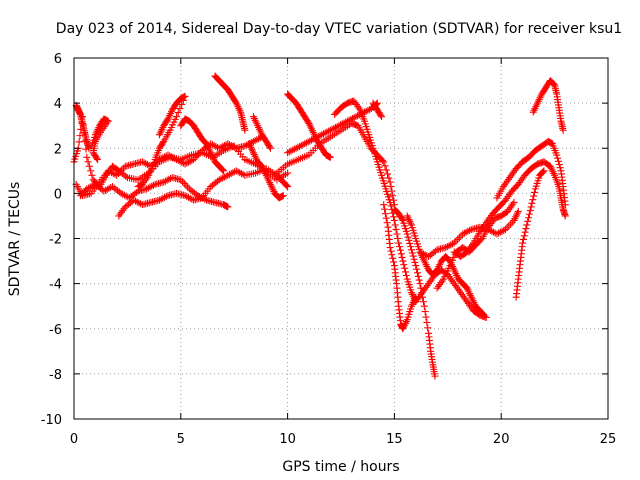  I want to click on y-axis-title: SDTVAR / TECUs, so click(15, 239).